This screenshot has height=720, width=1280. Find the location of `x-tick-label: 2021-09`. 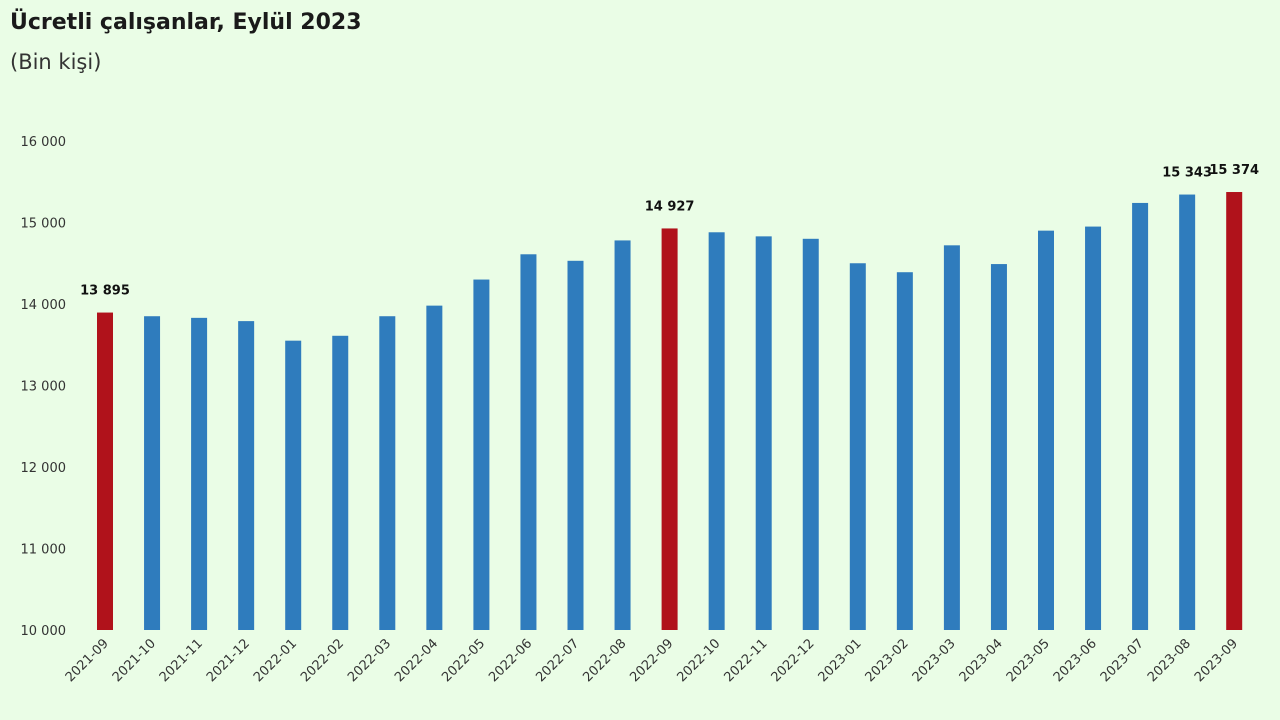

x-tick-label: 2021-09 is located at coordinates (87, 660).